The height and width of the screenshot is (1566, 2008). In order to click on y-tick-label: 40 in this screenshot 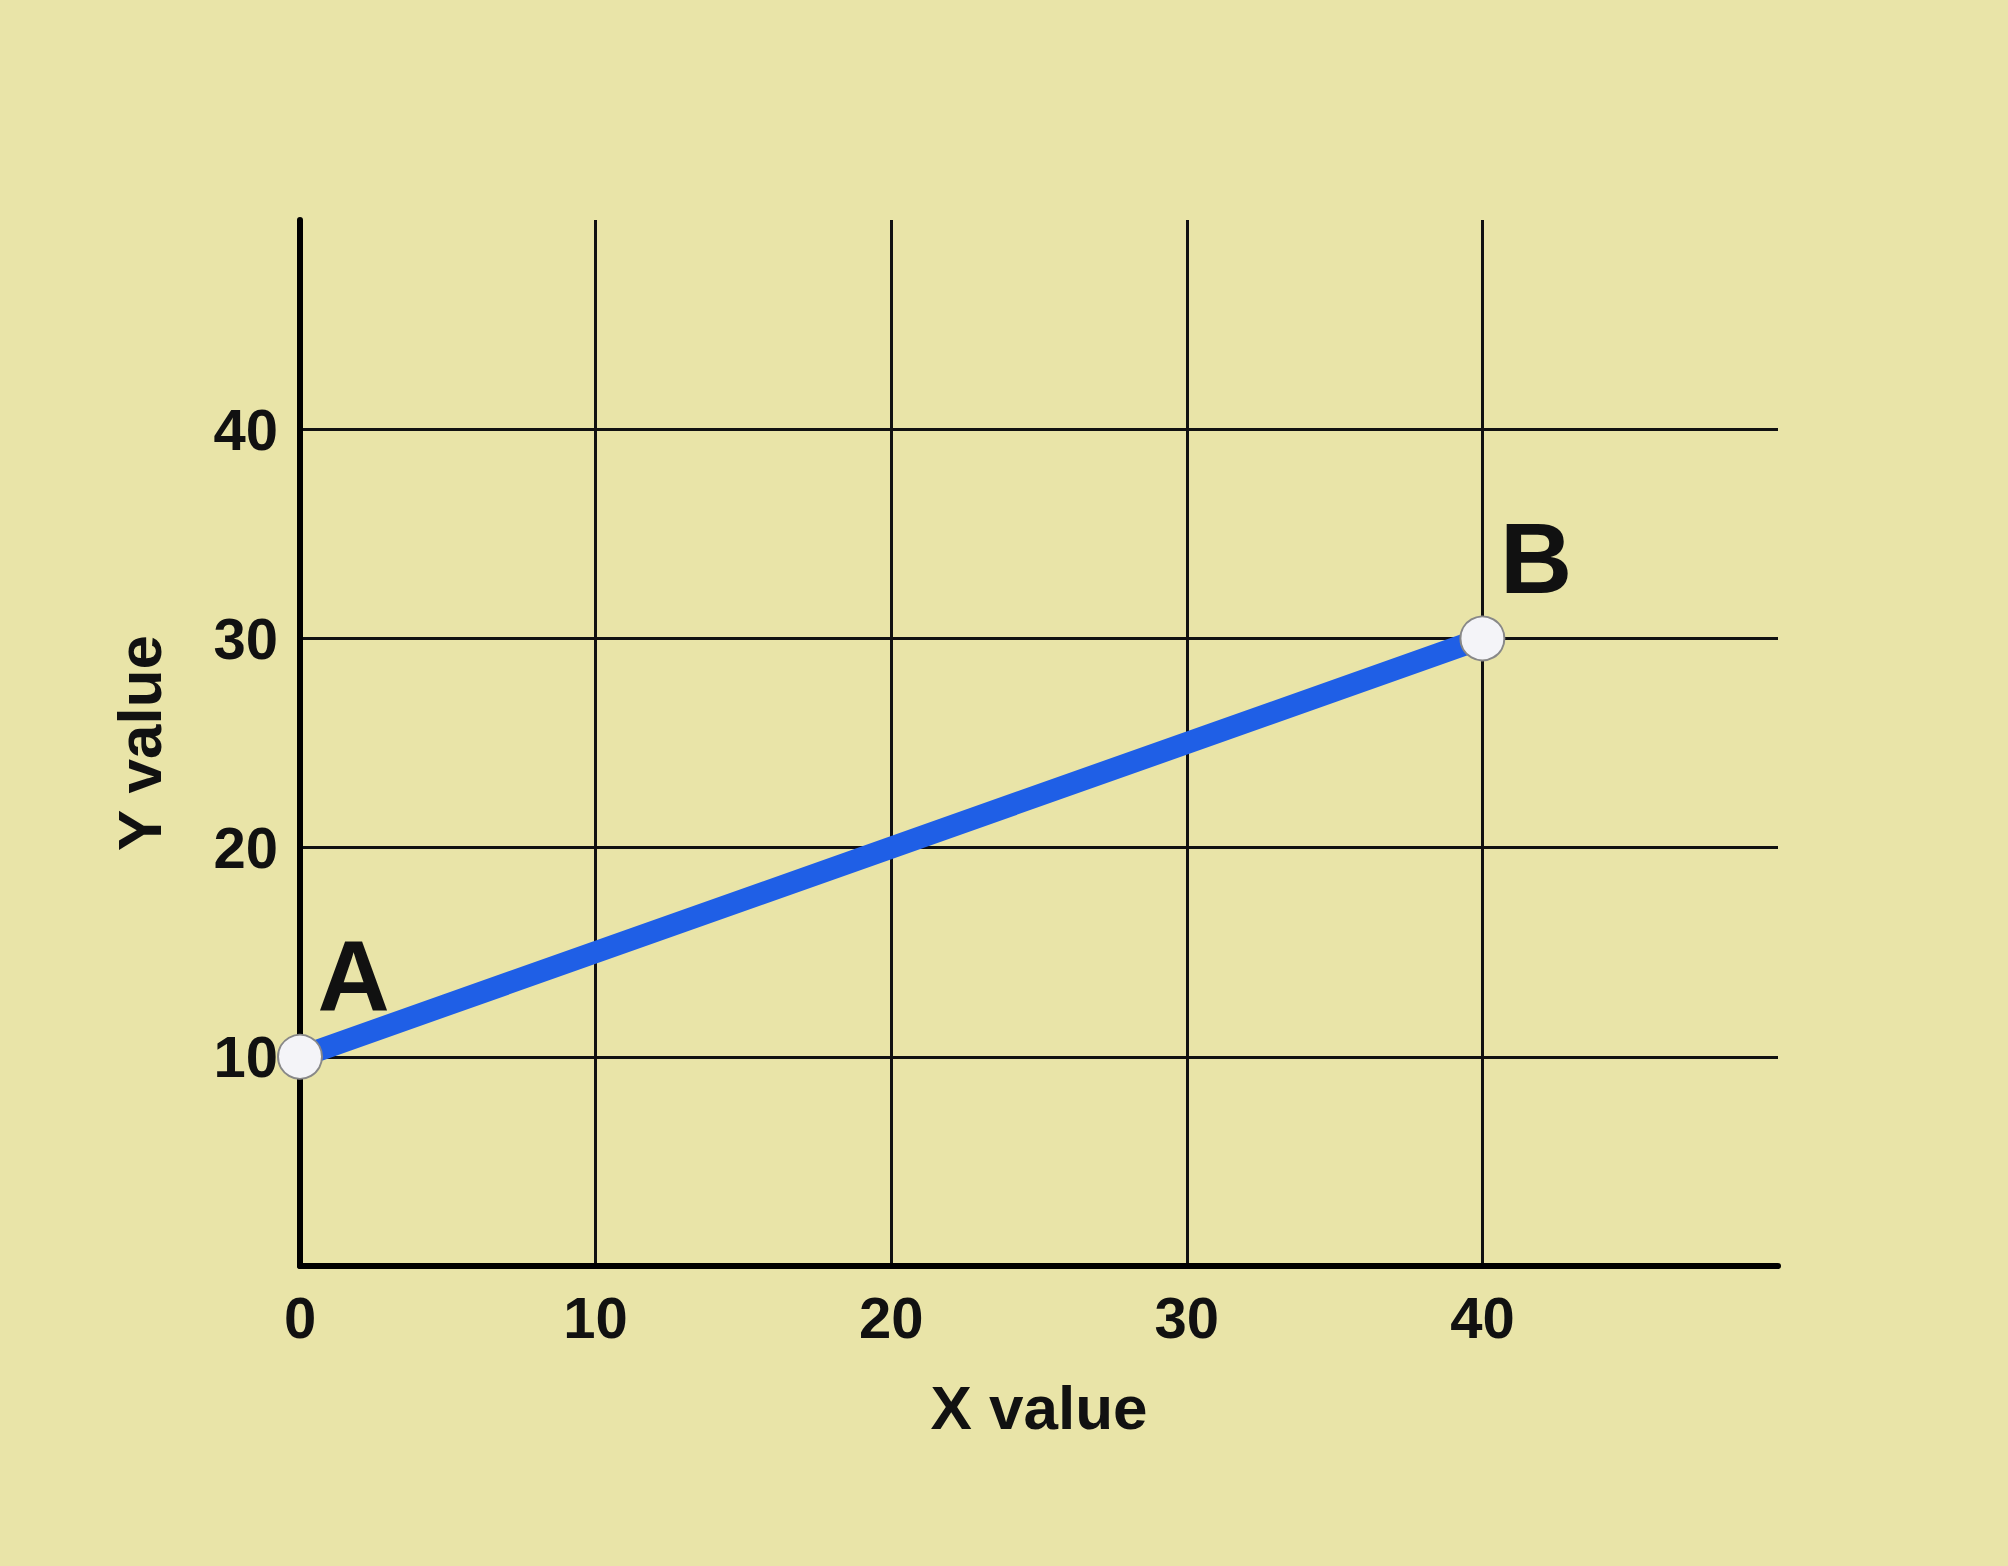, I will do `click(245, 429)`.